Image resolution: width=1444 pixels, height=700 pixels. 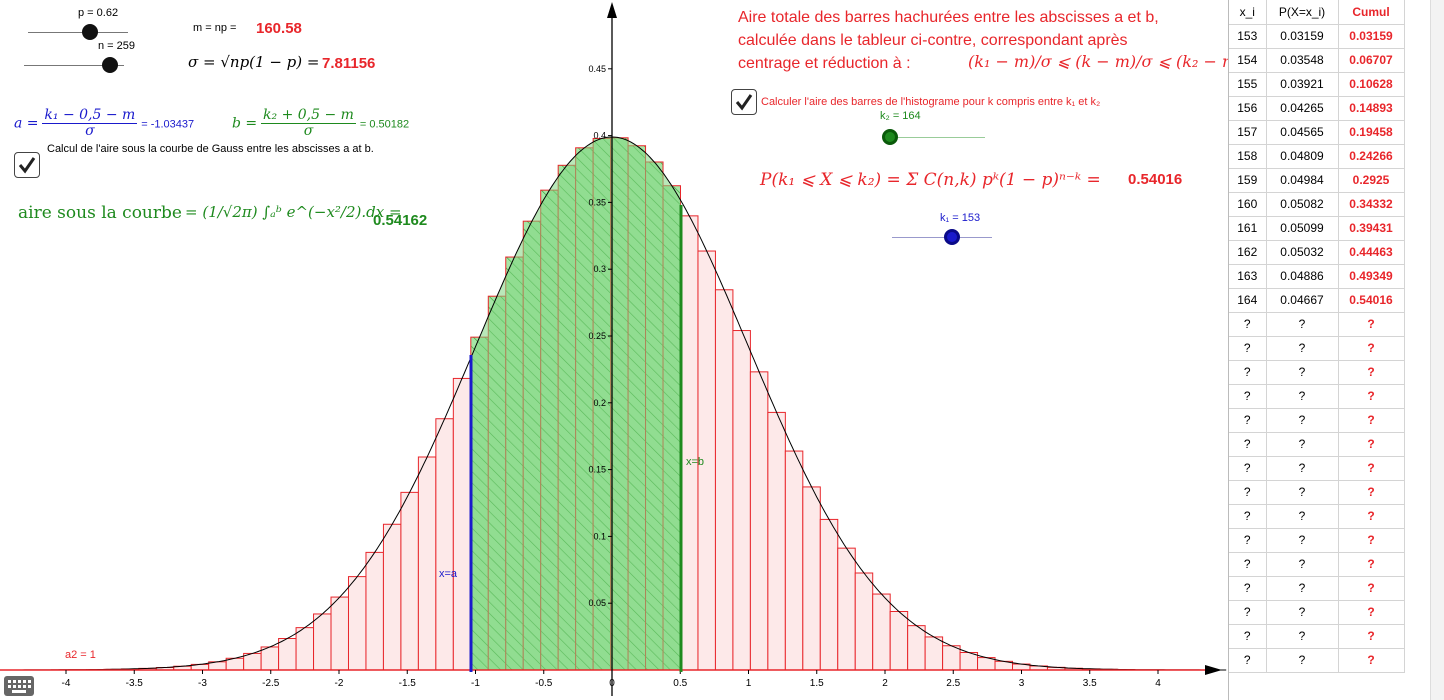 What do you see at coordinates (1371, 132) in the screenshot?
I see `cell-cumul: 0.19458` at bounding box center [1371, 132].